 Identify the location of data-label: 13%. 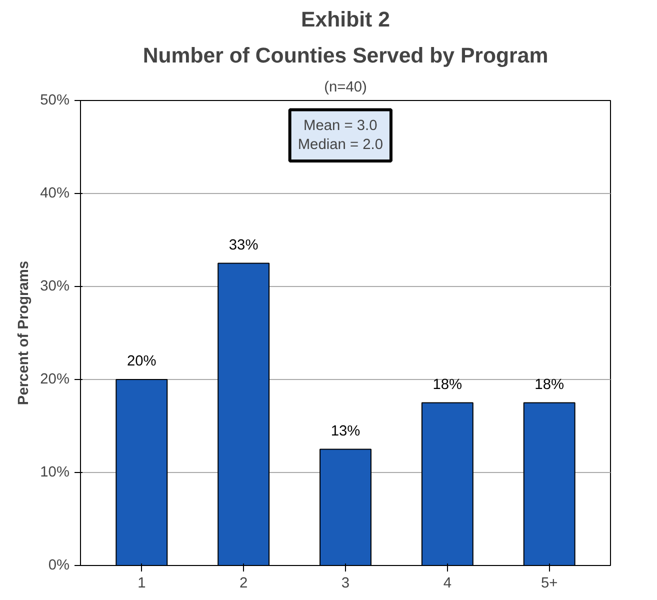
(345, 431).